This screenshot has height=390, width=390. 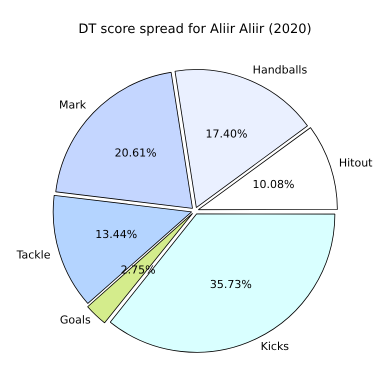 I want to click on slice-label: Handballs, so click(x=280, y=70).